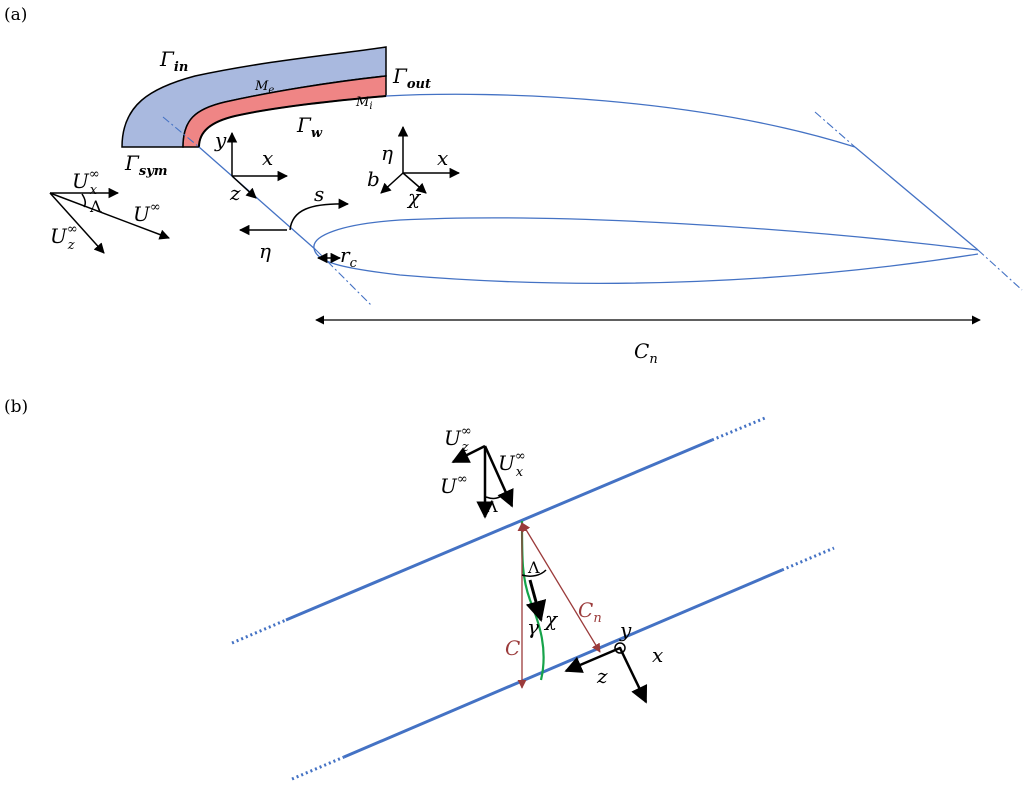  I want to click on panel-a-label: (a), so click(15, 15).